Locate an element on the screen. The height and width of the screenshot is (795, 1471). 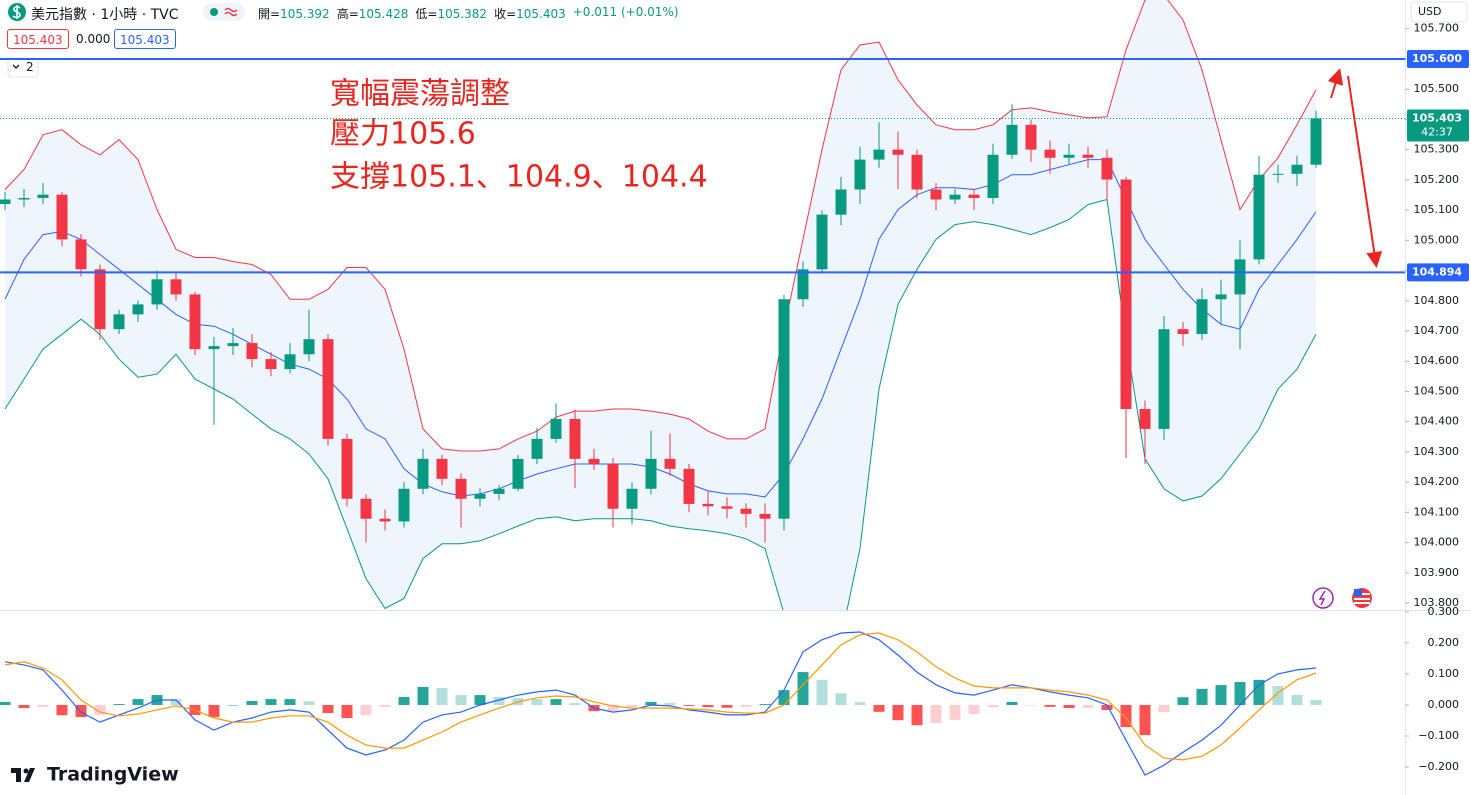
y-tick-label: −0.200 is located at coordinates (1438, 766).